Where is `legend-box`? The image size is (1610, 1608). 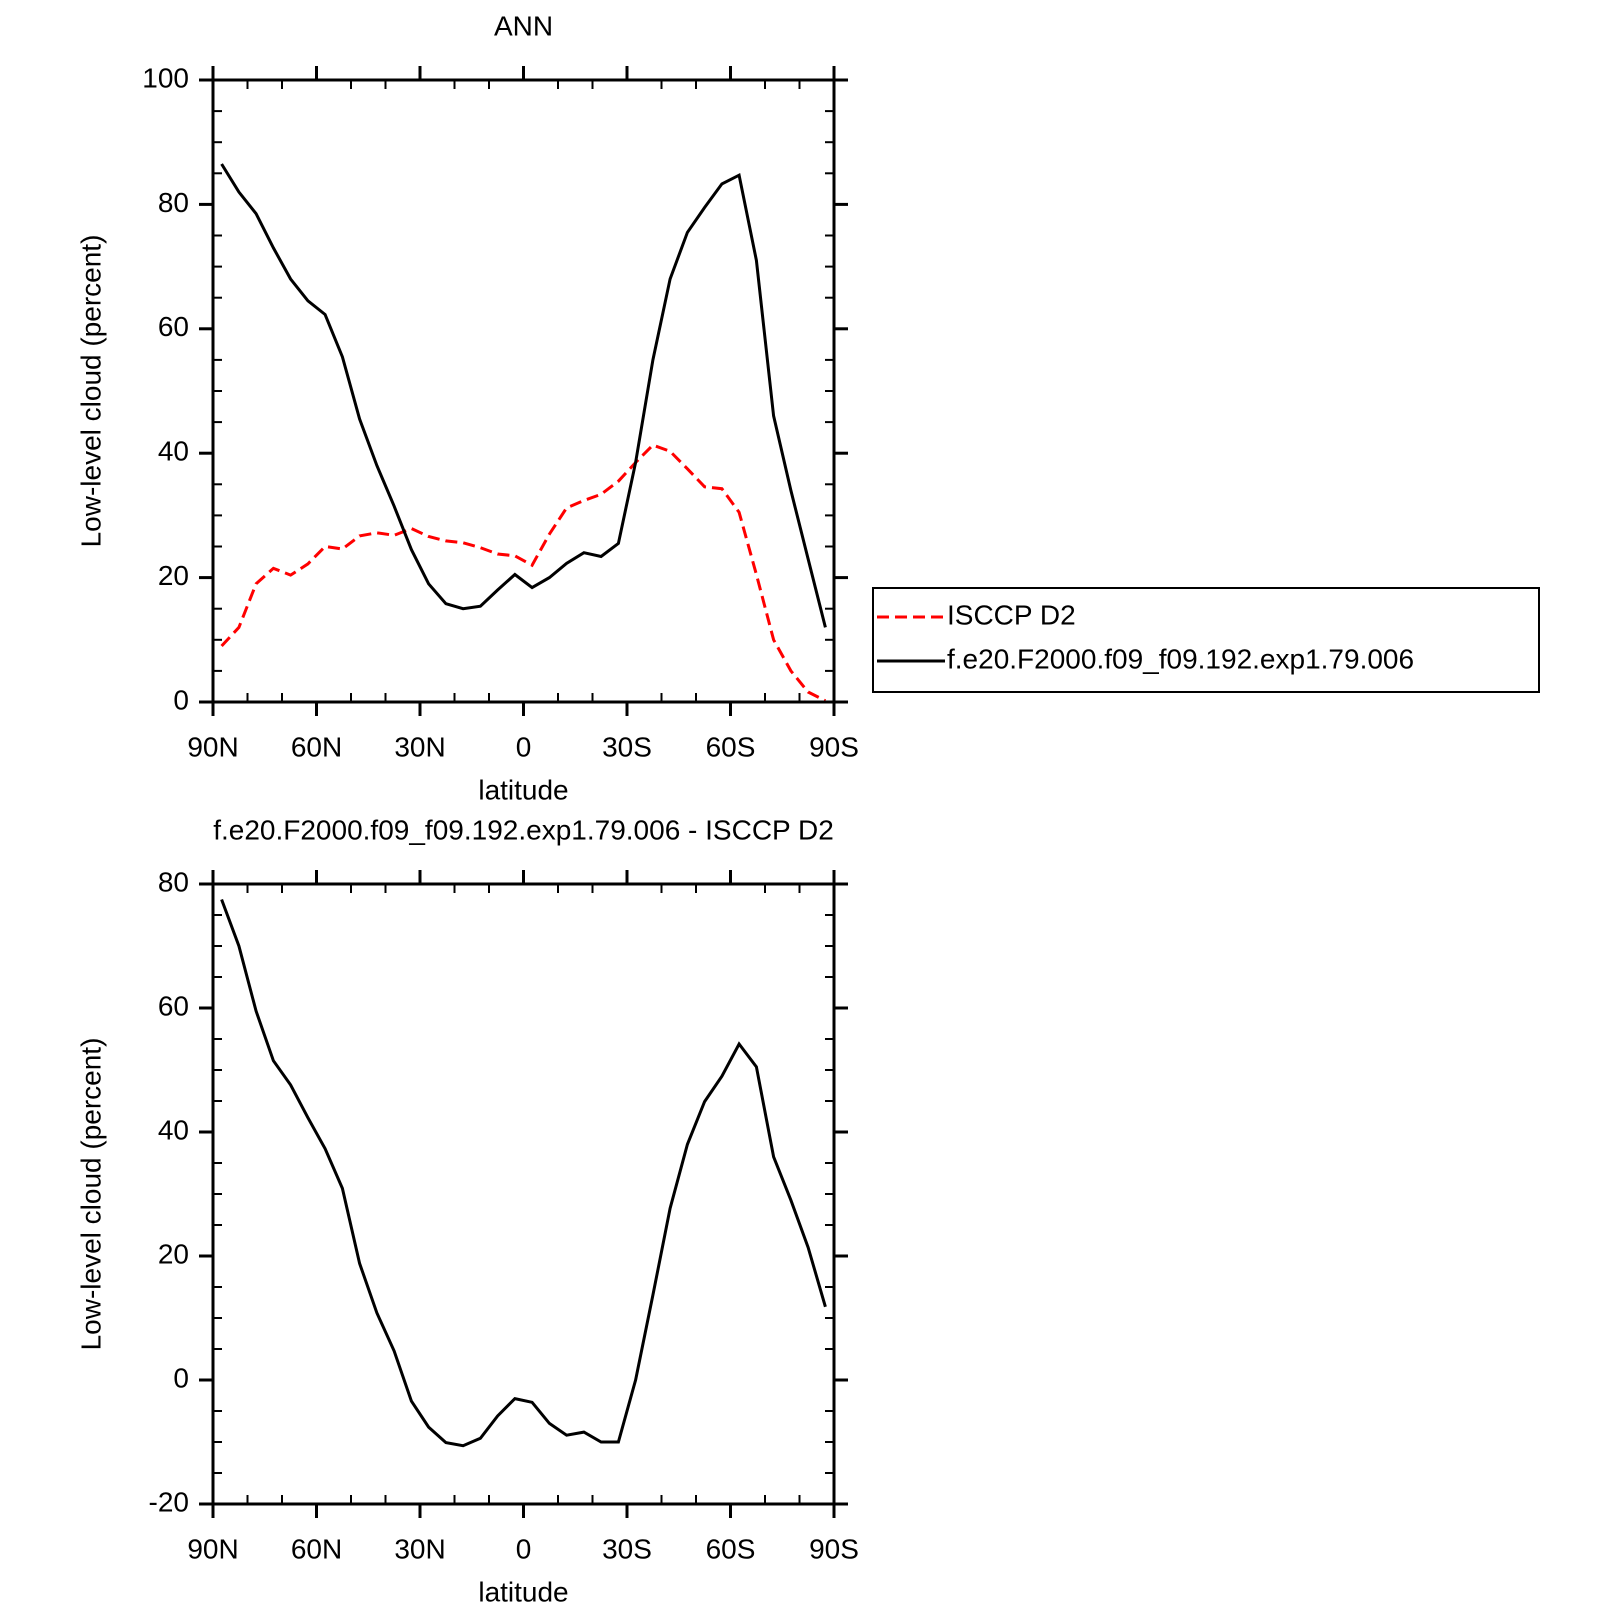 legend-box is located at coordinates (1206, 640).